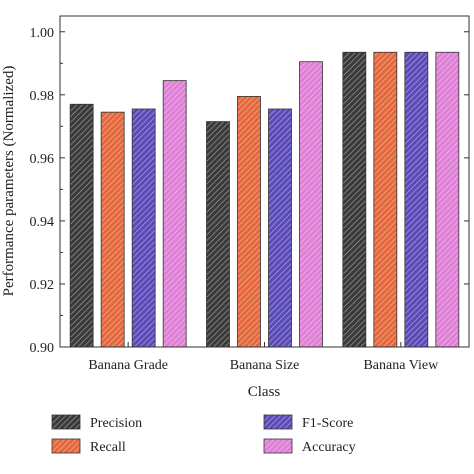  I want to click on y-tick-label: 0.94, so click(42, 222).